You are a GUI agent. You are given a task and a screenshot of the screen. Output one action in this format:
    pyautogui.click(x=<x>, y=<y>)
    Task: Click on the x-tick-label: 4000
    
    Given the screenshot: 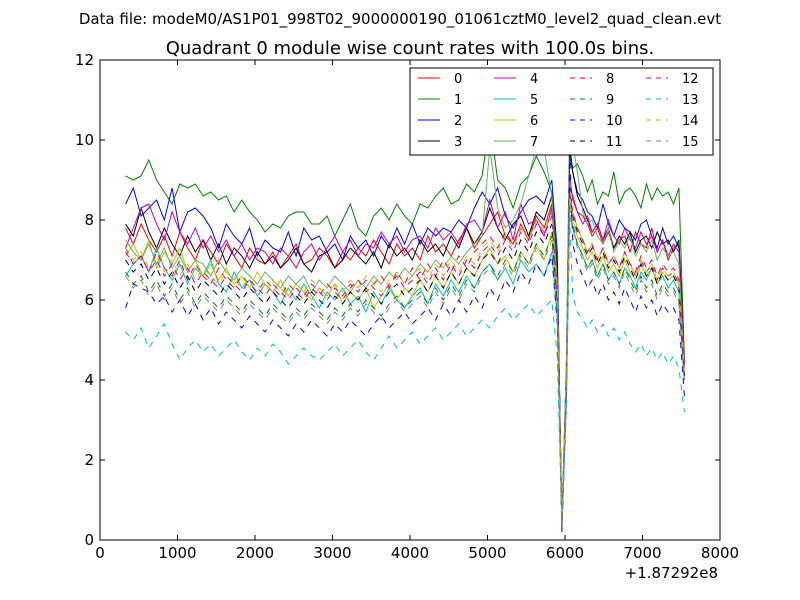 What is the action you would take?
    pyautogui.click(x=410, y=553)
    